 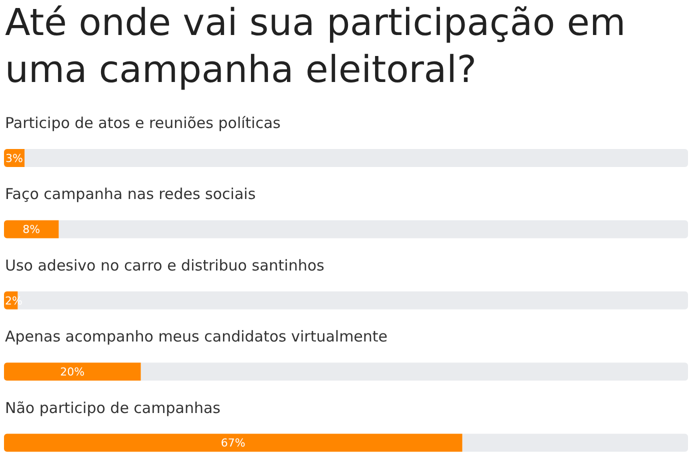 What do you see at coordinates (233, 443) in the screenshot?
I see `data-label: 67%` at bounding box center [233, 443].